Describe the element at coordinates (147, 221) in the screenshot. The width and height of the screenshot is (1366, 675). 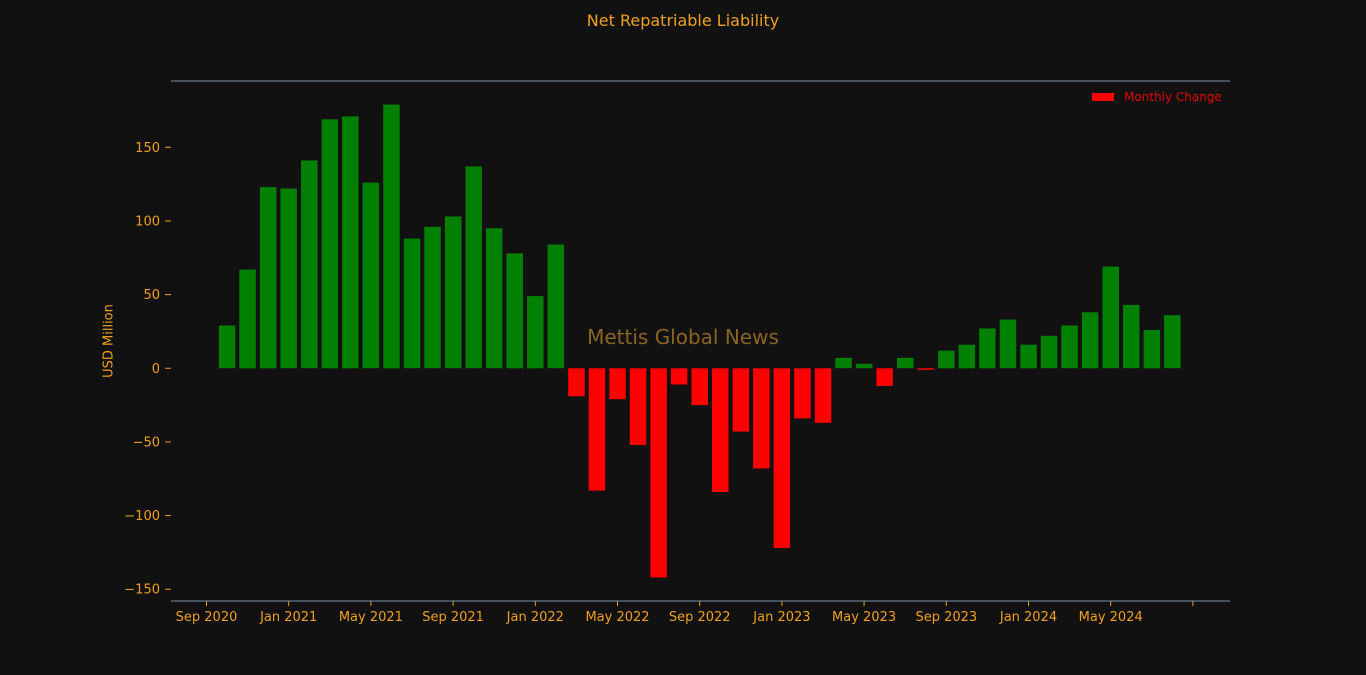
I see `y-tick-label: 100` at that location.